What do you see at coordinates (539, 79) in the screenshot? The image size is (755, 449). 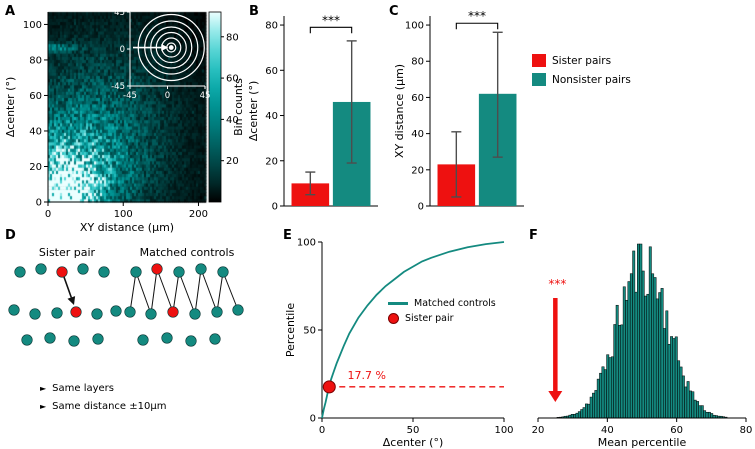 I see `nonsister-pairs-swatch` at bounding box center [539, 79].